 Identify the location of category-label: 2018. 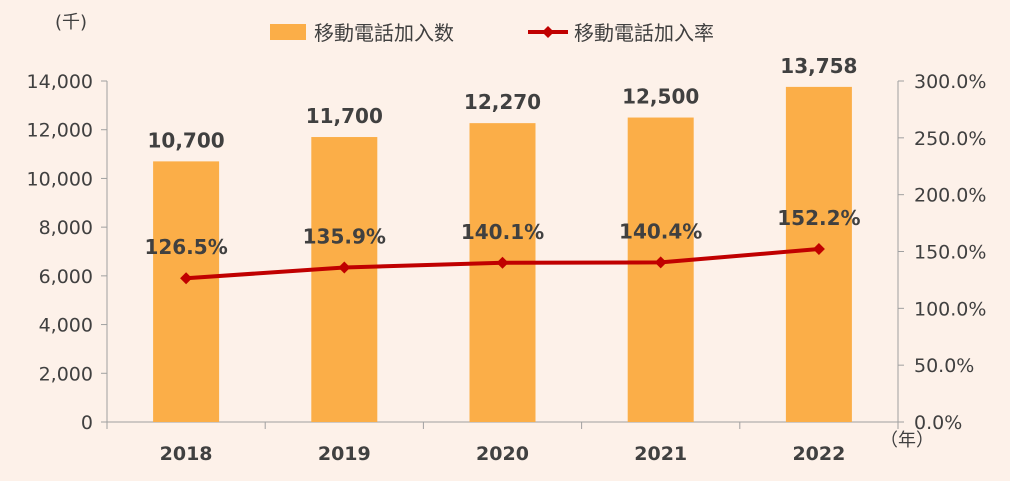
(186, 454).